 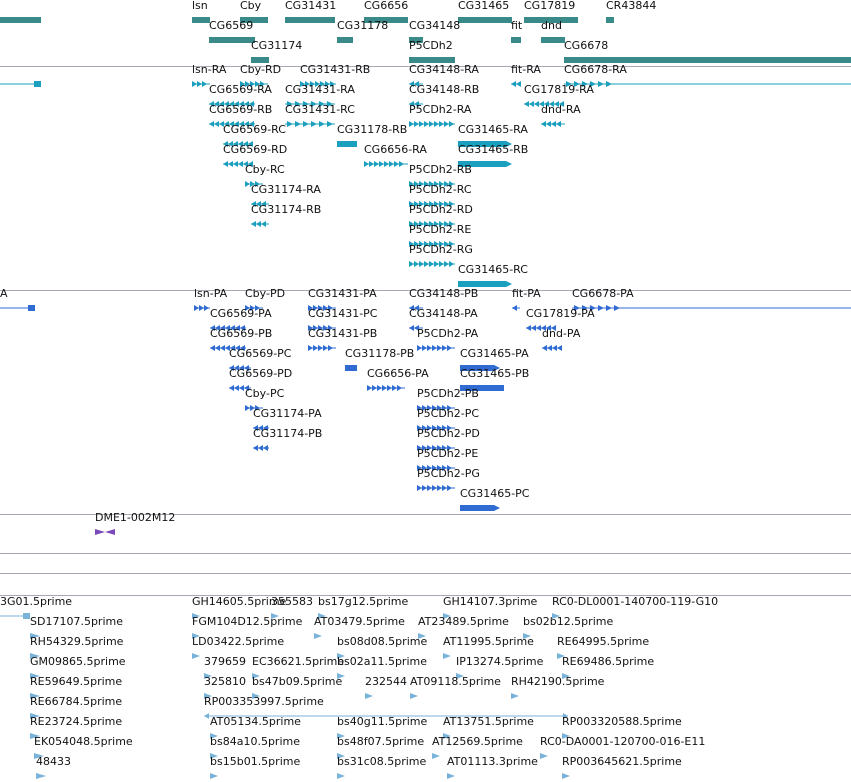 I want to click on protein-feature-label: A, so click(x=4, y=293).